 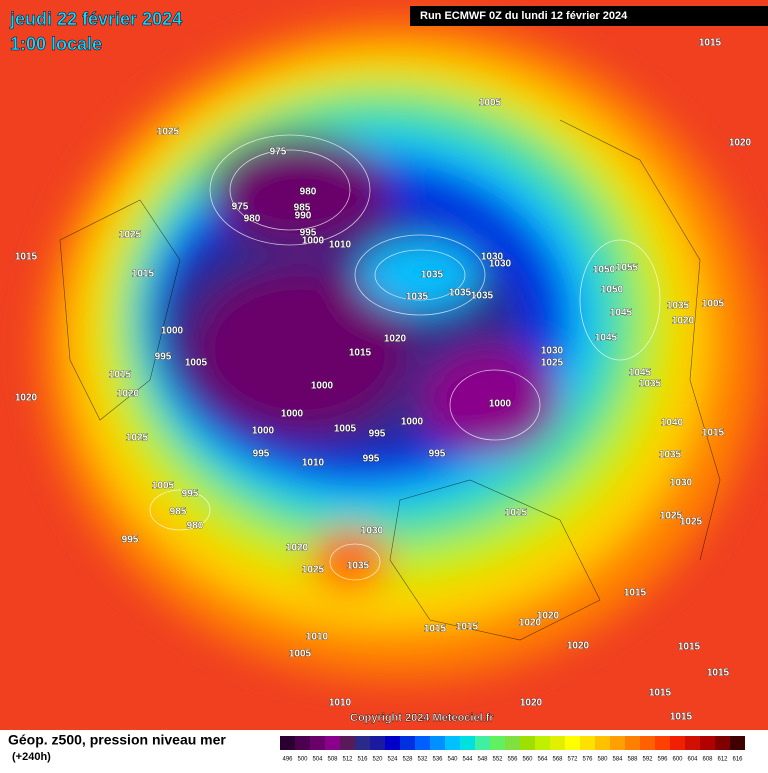 I want to click on run-banner, so click(x=589, y=16).